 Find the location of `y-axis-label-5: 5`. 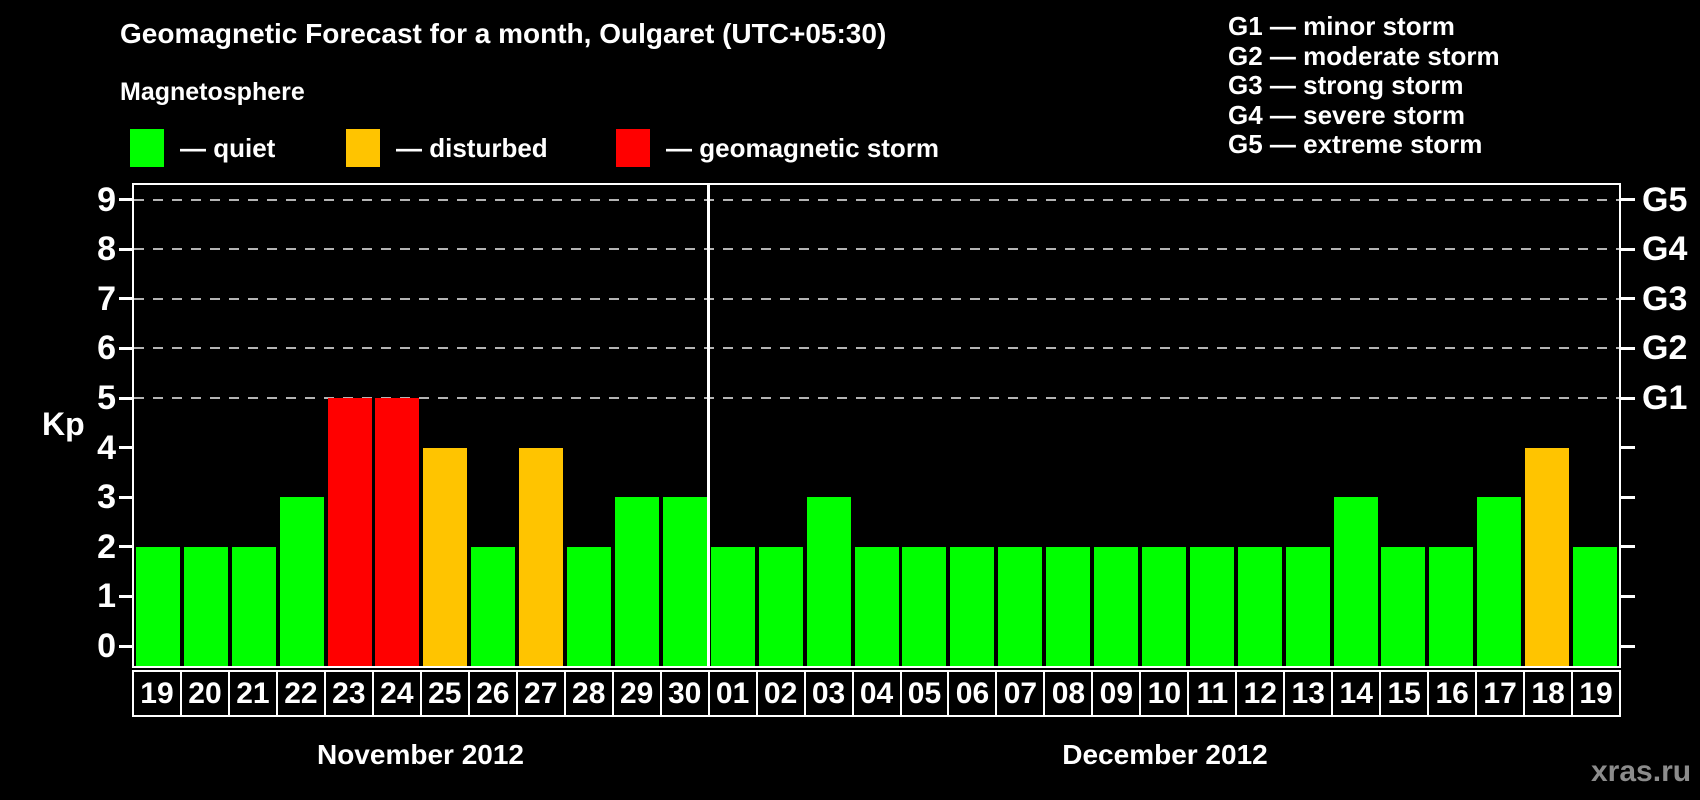

y-axis-label-5: 5 is located at coordinates (106, 398).